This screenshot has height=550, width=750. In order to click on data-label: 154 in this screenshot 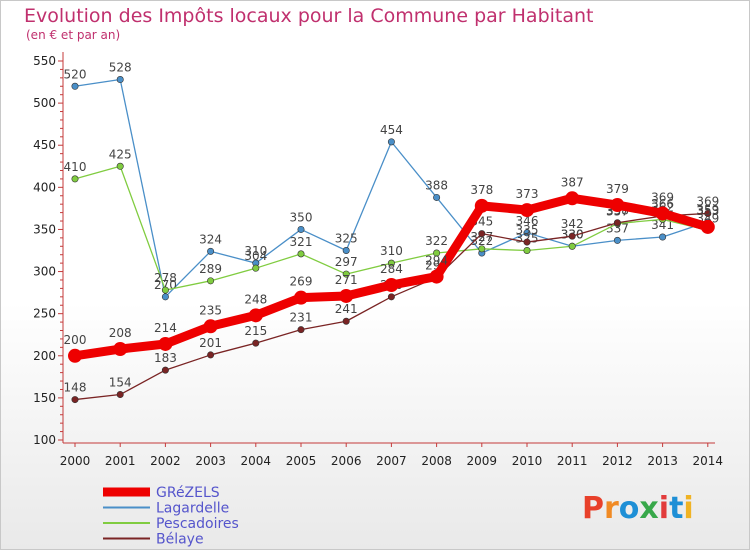, I will do `click(120, 383)`.